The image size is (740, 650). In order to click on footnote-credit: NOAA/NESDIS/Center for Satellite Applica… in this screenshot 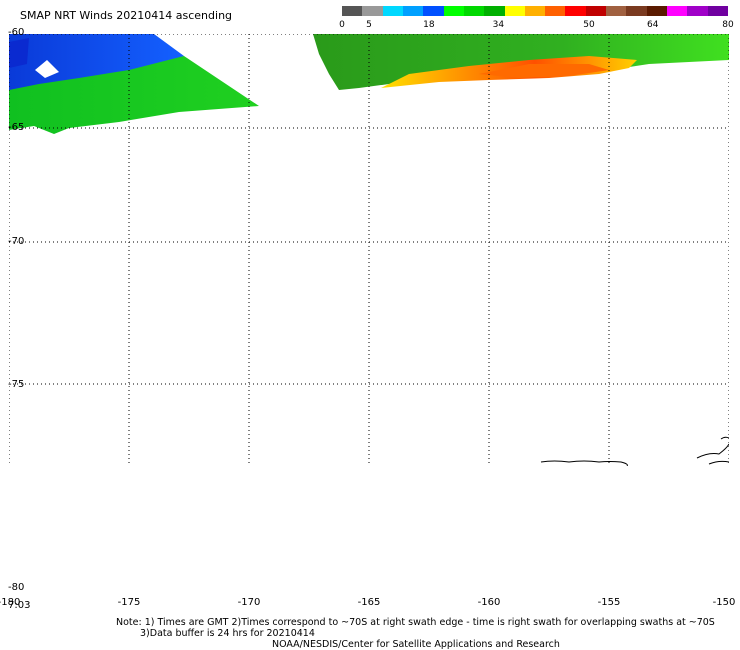, I will do `click(416, 644)`.